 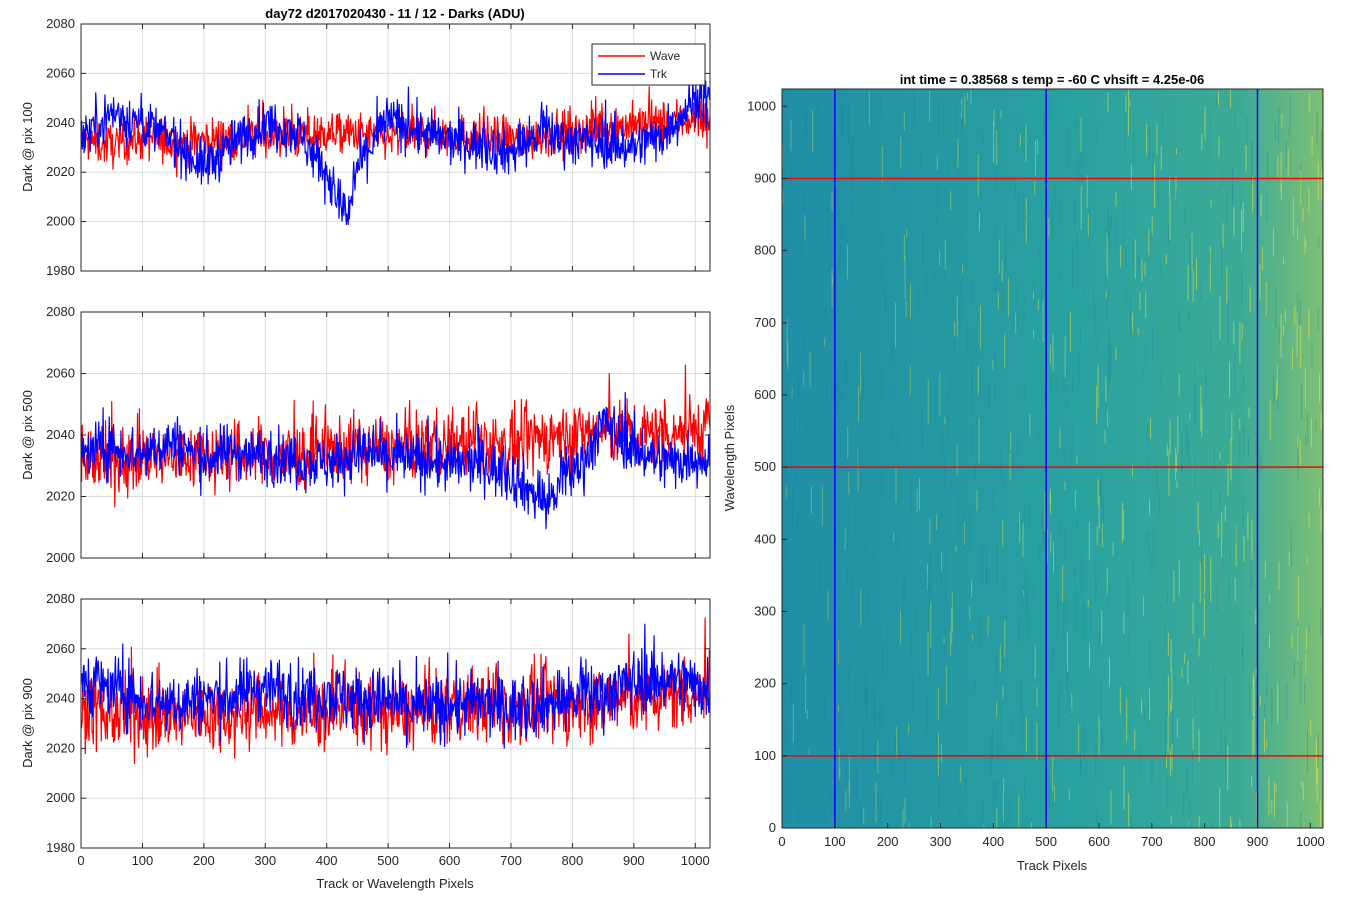 I want to click on y-tick-label: 900, so click(x=765, y=177).